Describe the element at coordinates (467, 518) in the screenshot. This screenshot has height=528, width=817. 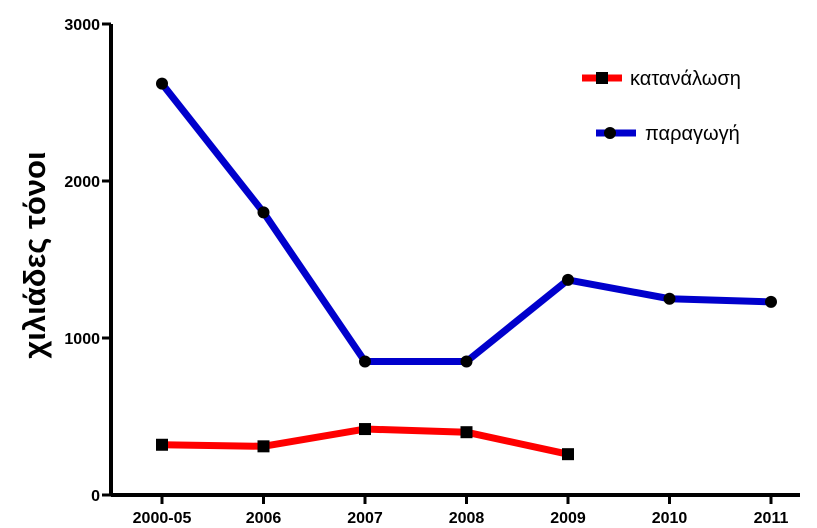
I see `x-tick-label: 2008` at that location.